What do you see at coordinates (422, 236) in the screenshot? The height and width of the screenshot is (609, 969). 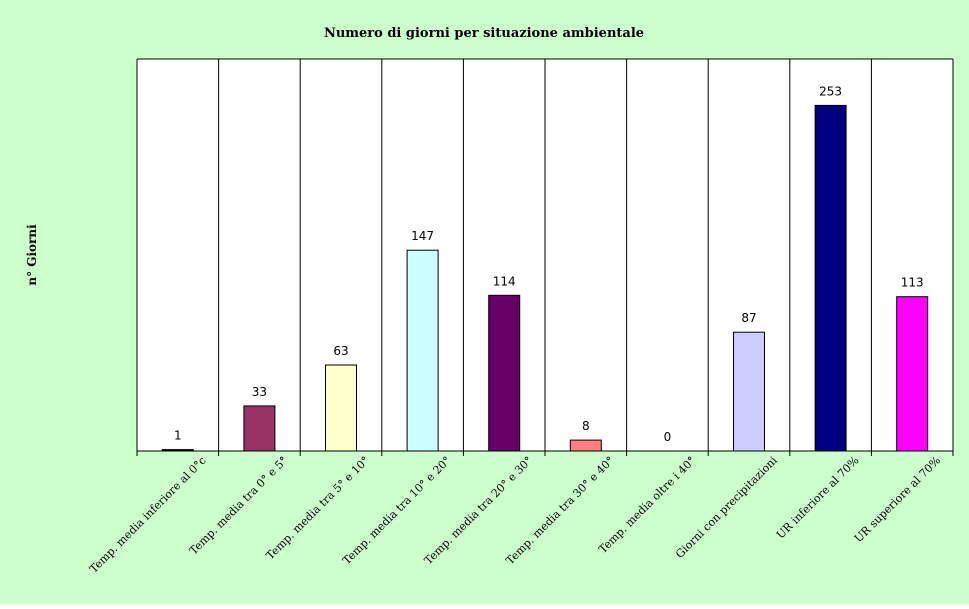 I see `bar-value-label: 147` at bounding box center [422, 236].